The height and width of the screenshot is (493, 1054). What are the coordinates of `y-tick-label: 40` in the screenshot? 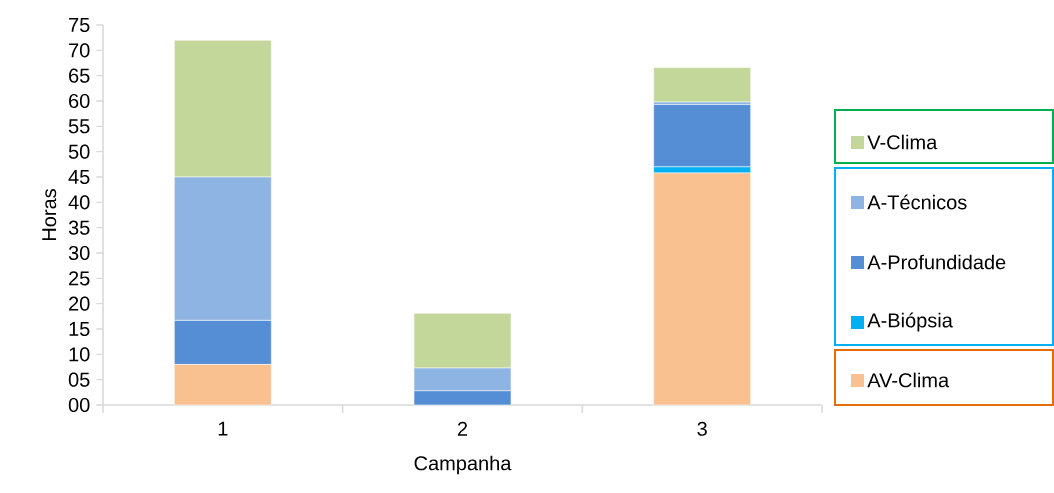 It's located at (79, 202).